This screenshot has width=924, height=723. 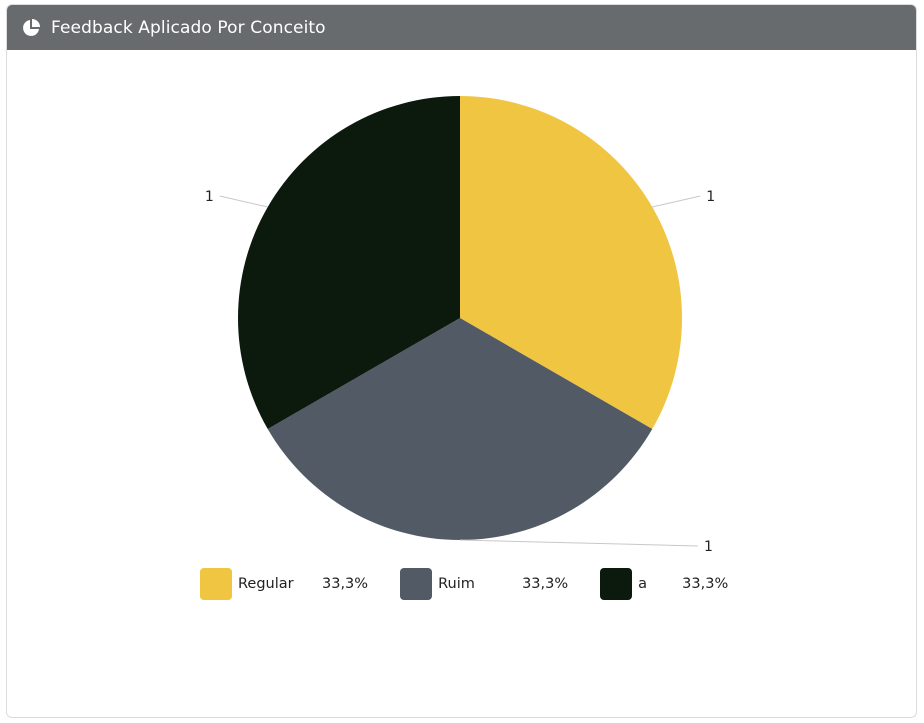 What do you see at coordinates (349, 262) in the screenshot?
I see `pie-slice-a` at bounding box center [349, 262].